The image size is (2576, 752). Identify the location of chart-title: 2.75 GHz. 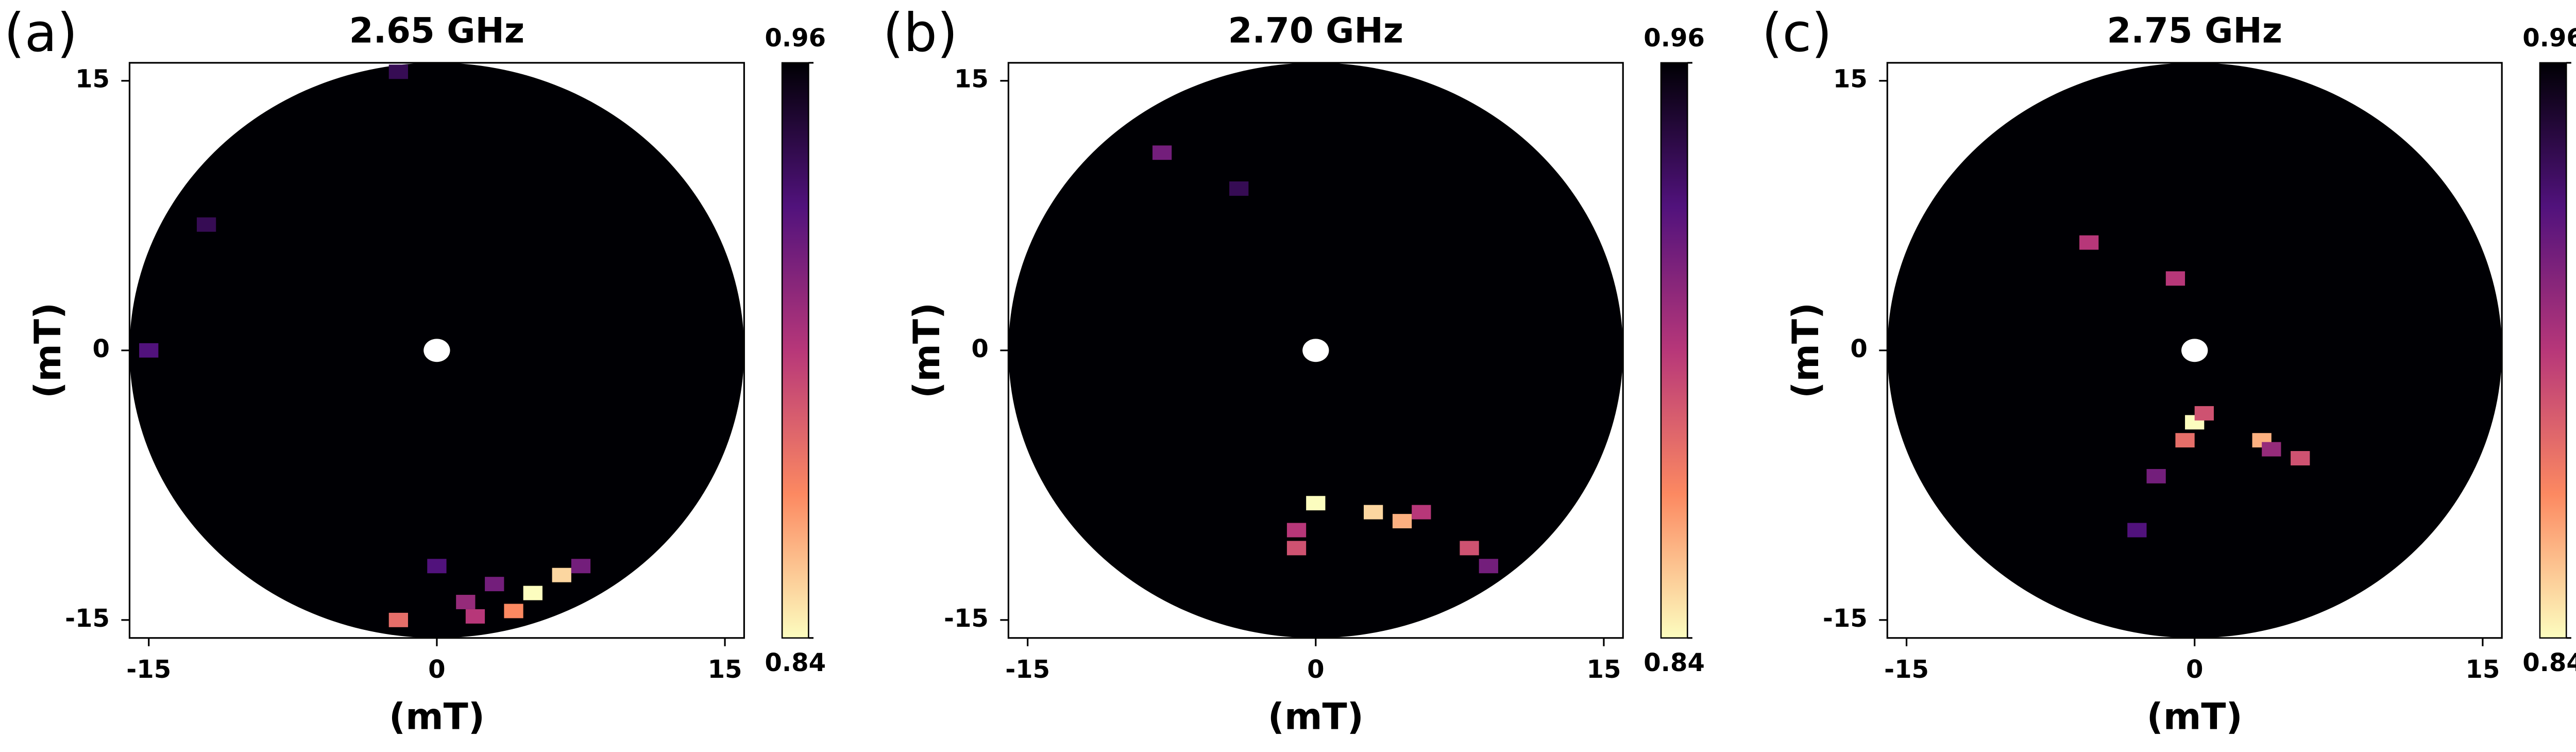
(2195, 31).